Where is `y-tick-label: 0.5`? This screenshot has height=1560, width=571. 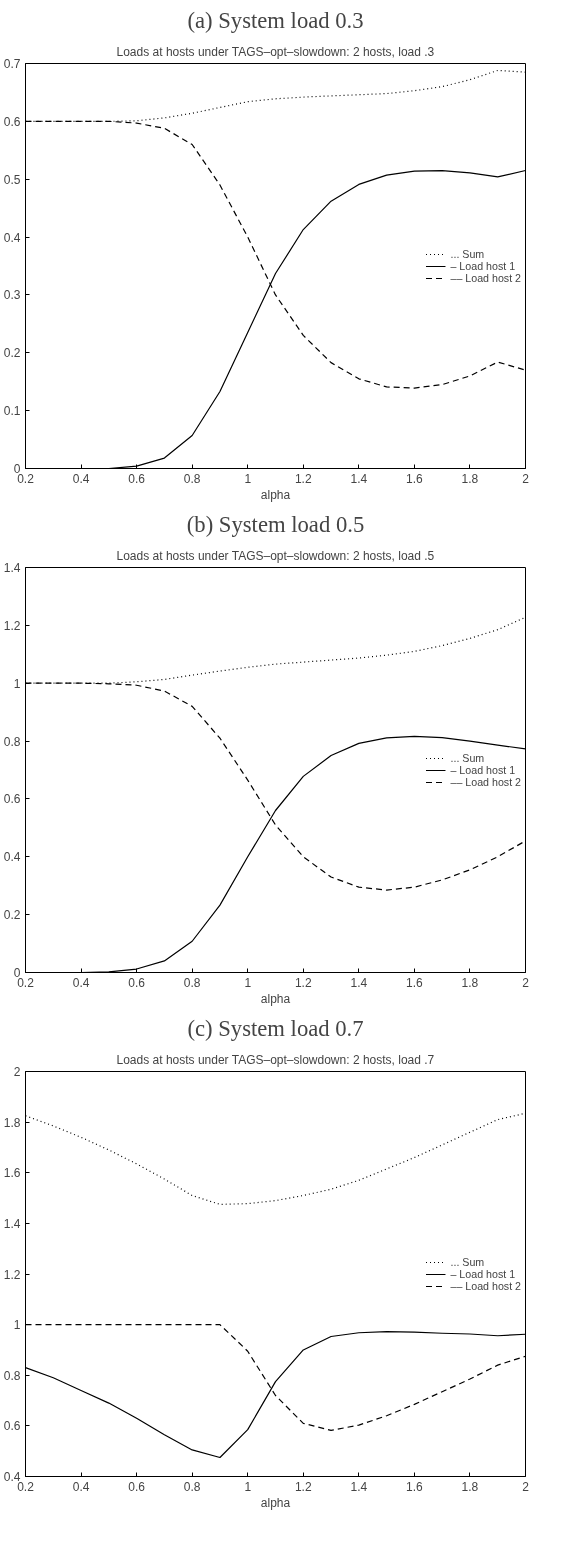
y-tick-label: 0.5 is located at coordinates (12, 179).